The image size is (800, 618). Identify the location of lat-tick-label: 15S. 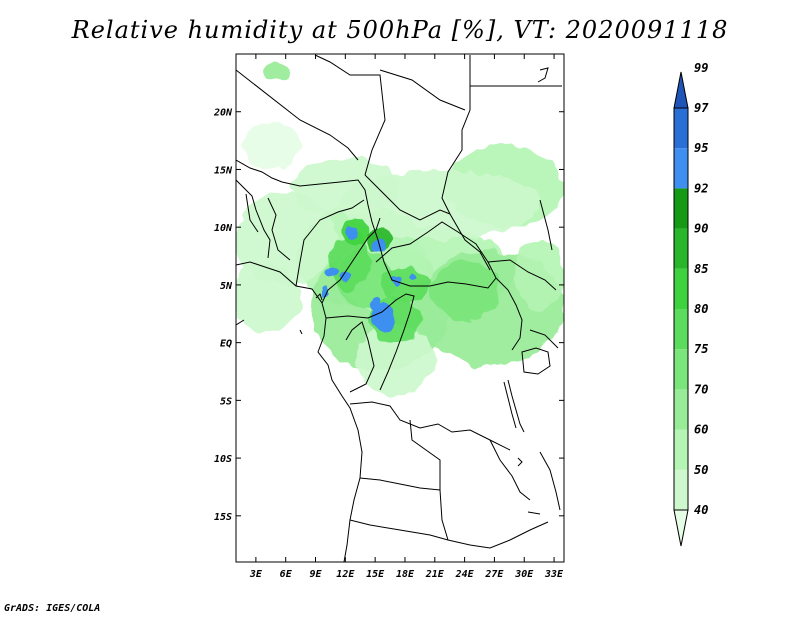
(223, 517).